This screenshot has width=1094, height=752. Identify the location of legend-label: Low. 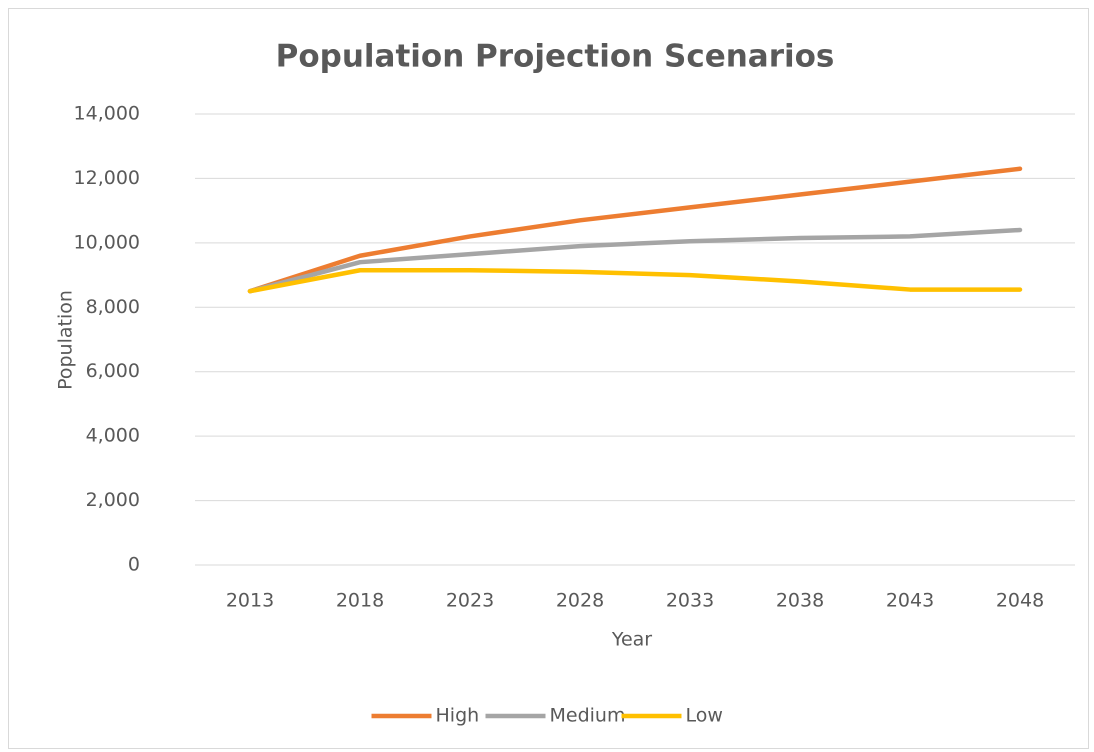
(704, 716).